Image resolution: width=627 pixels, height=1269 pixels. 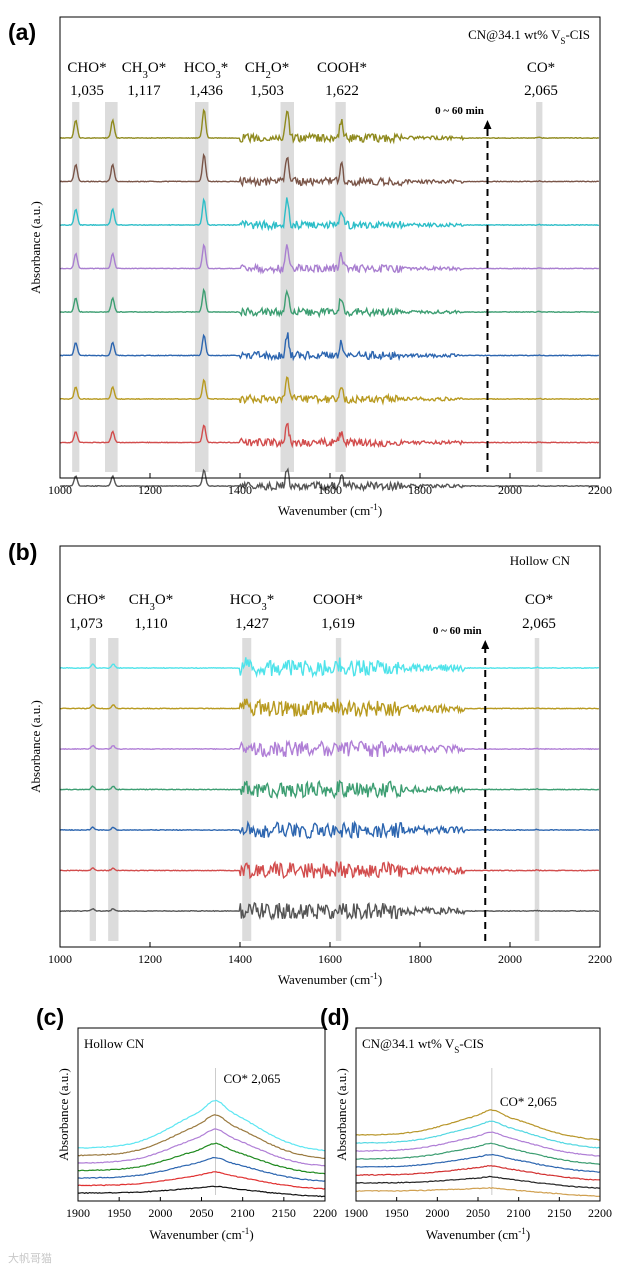 I want to click on watermark: 大帆哥猫, so click(x=30, y=1258).